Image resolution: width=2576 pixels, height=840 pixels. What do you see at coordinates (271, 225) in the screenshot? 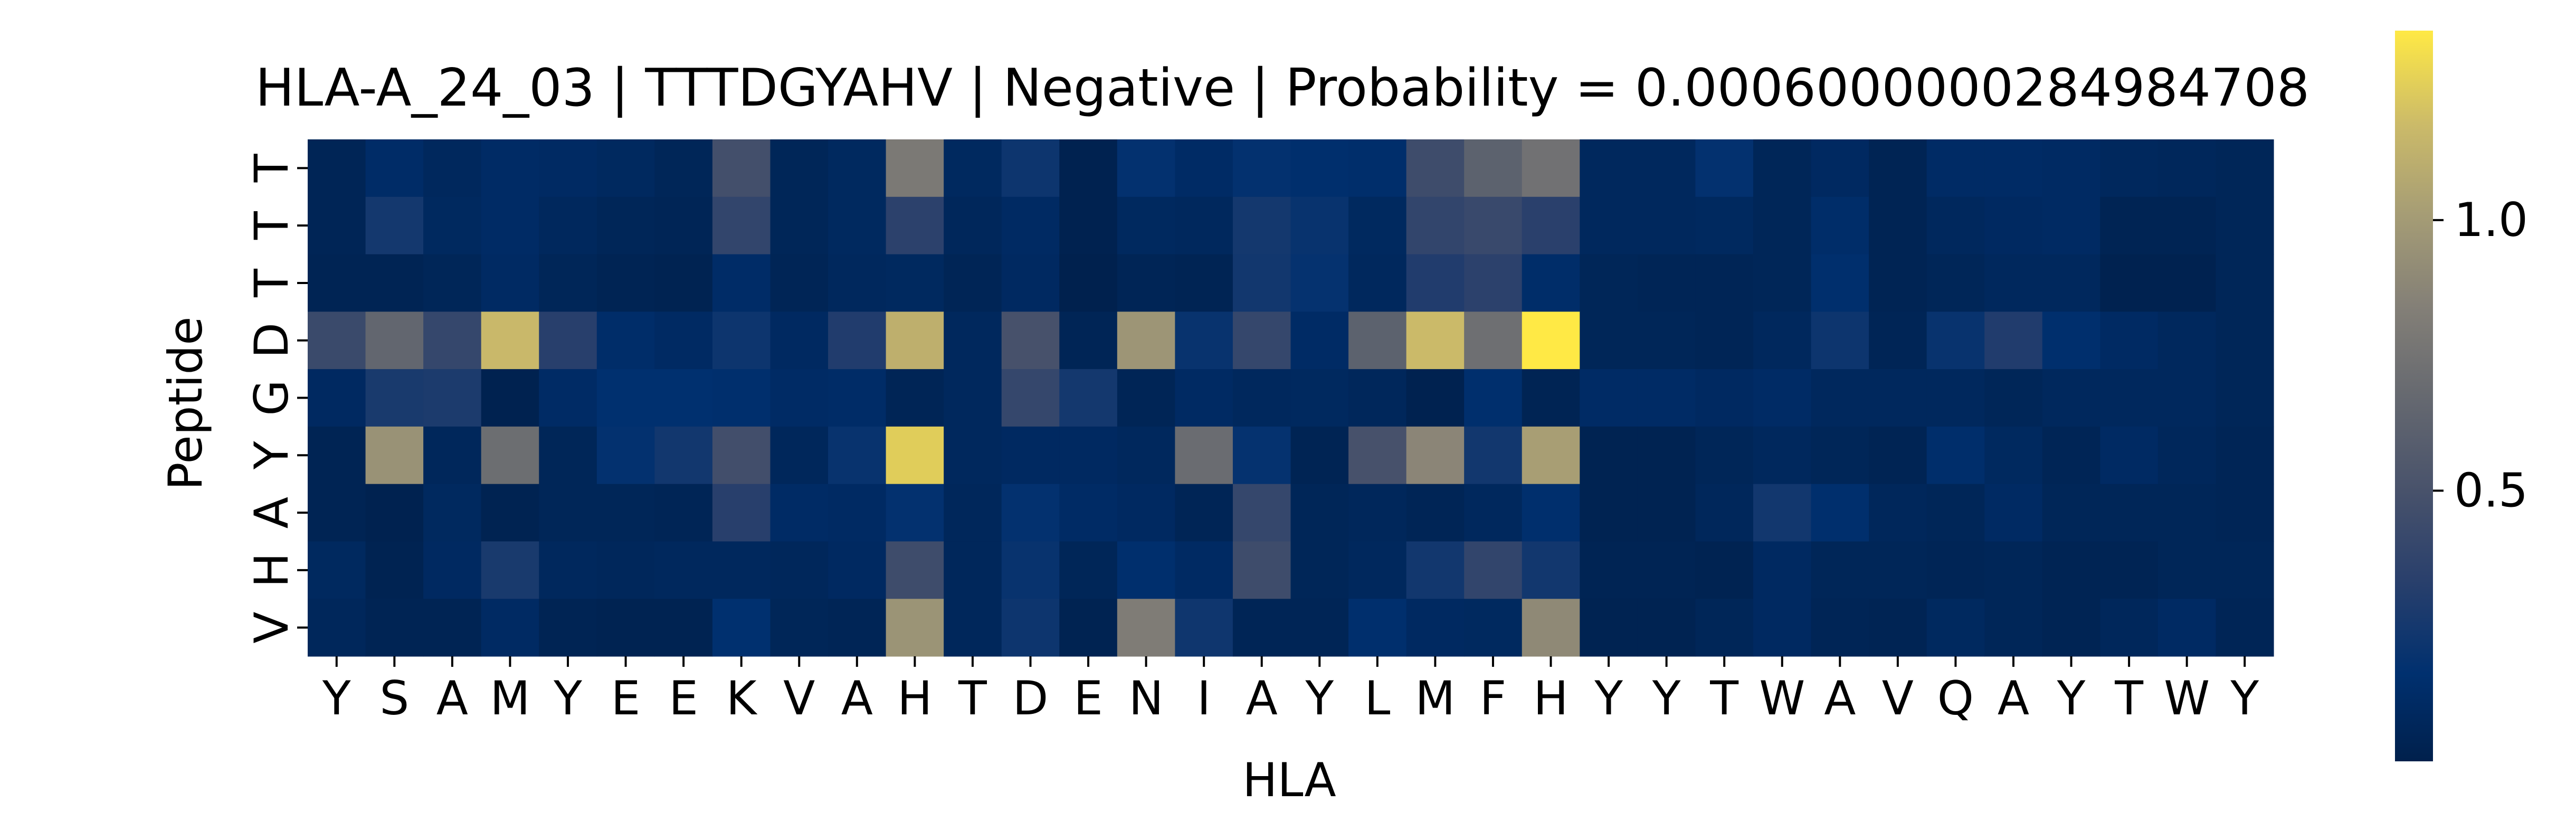
I see `y-tick-label: T` at bounding box center [271, 225].